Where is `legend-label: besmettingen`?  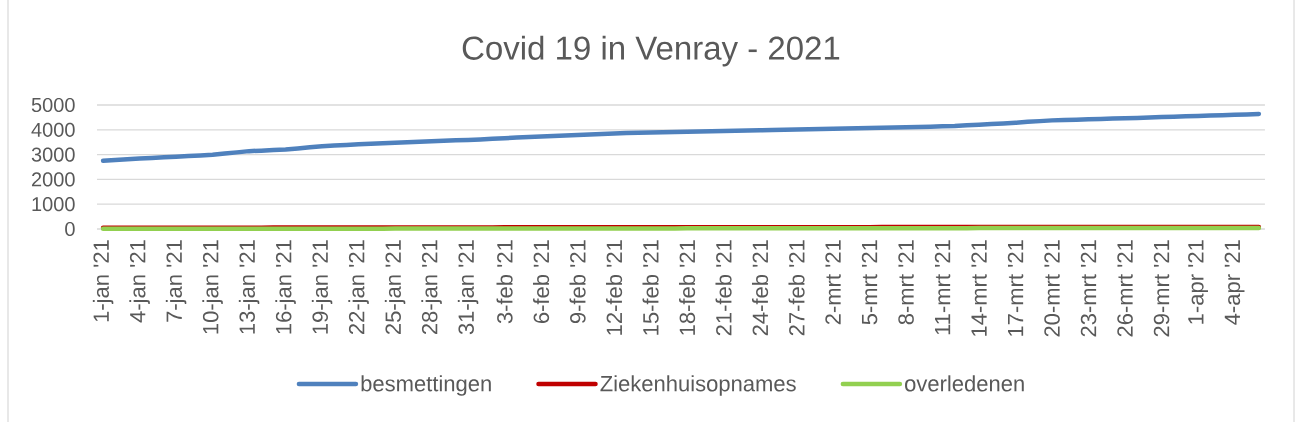 legend-label: besmettingen is located at coordinates (426, 385).